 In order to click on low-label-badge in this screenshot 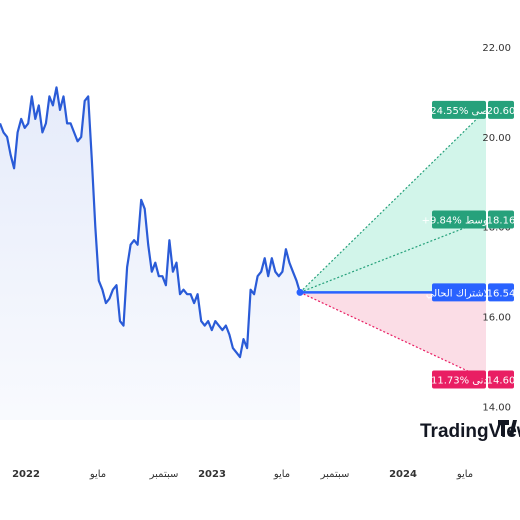, I will do `click(459, 379)`.